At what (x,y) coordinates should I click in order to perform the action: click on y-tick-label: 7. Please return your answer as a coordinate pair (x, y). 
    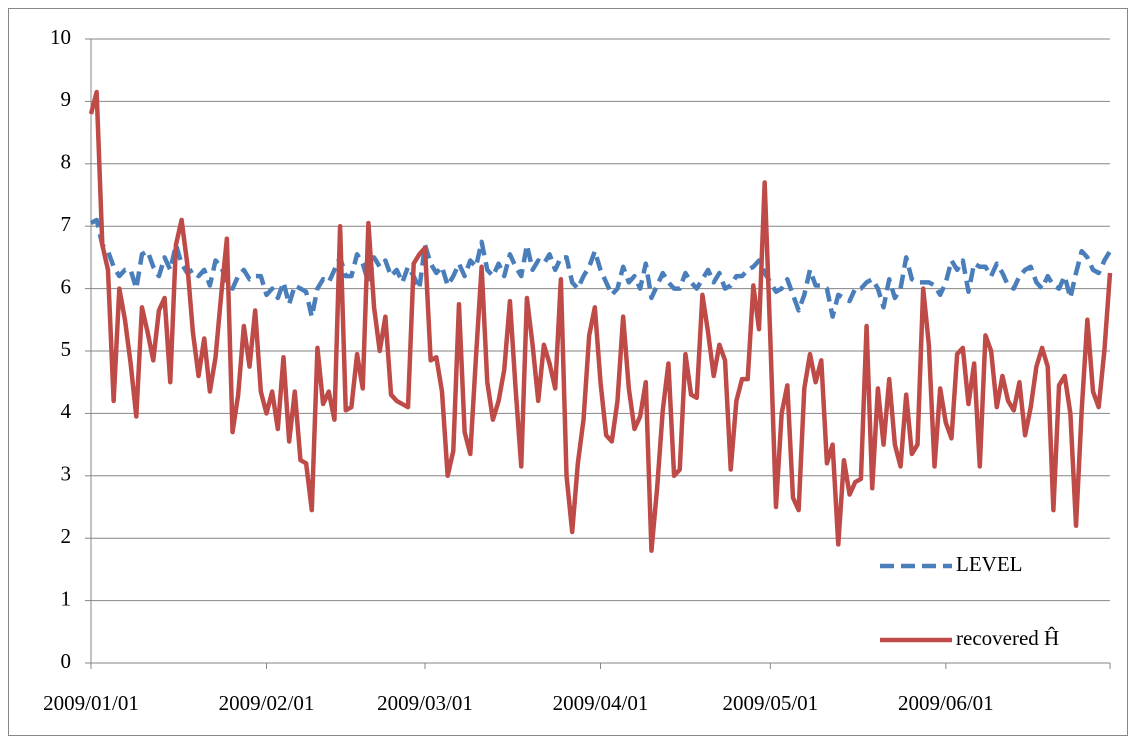
    Looking at the image, I should click on (66, 224).